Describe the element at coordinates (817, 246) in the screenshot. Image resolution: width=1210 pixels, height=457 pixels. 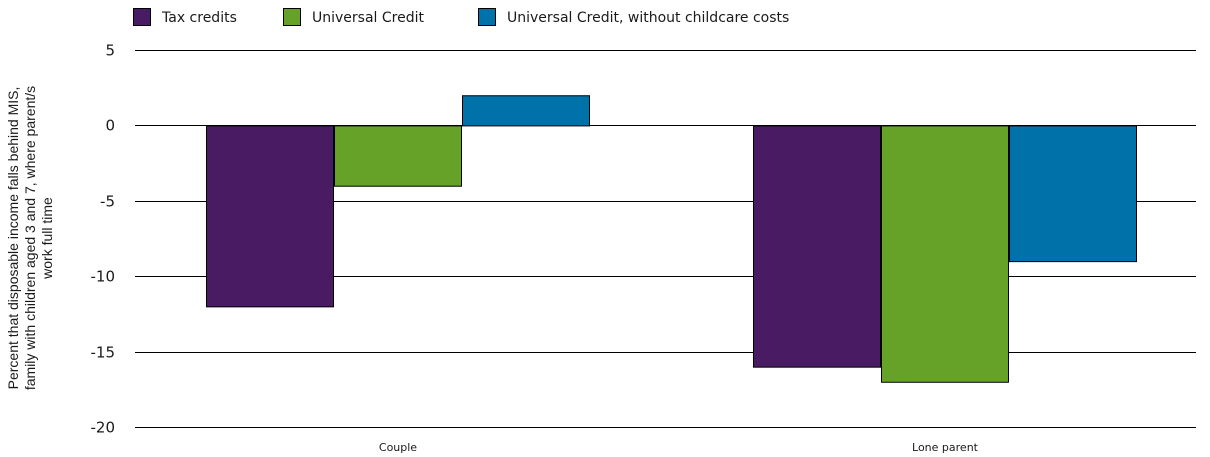
I see `bar-tax-credits-lone-parent` at that location.